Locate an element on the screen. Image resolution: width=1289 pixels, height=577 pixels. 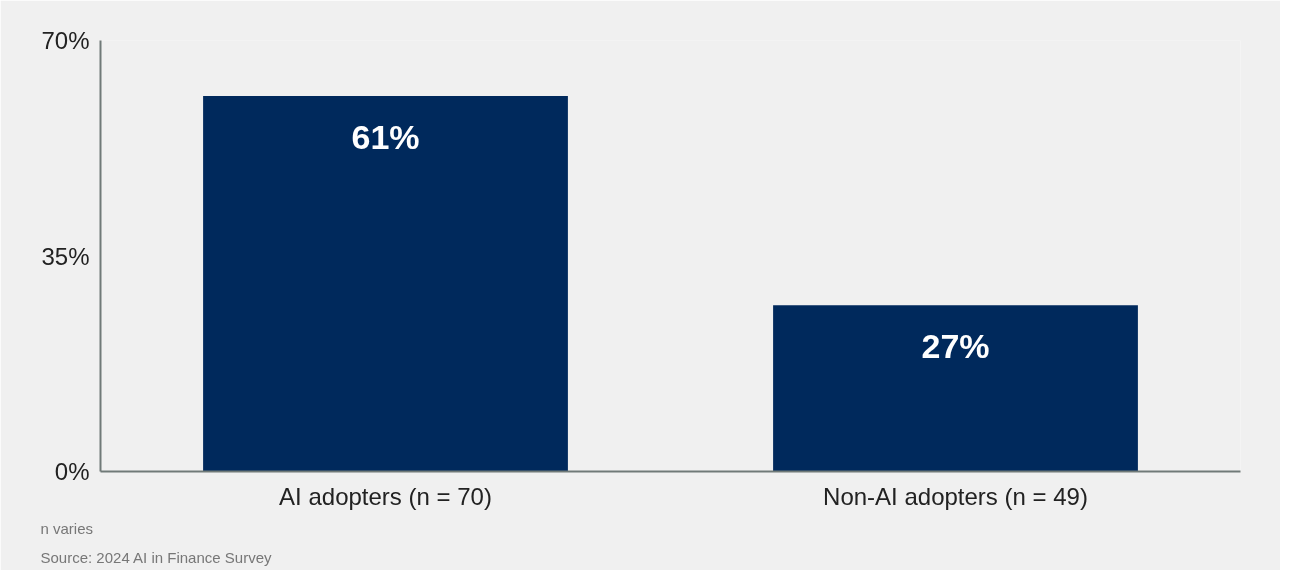
data-label: 61% is located at coordinates (385, 136).